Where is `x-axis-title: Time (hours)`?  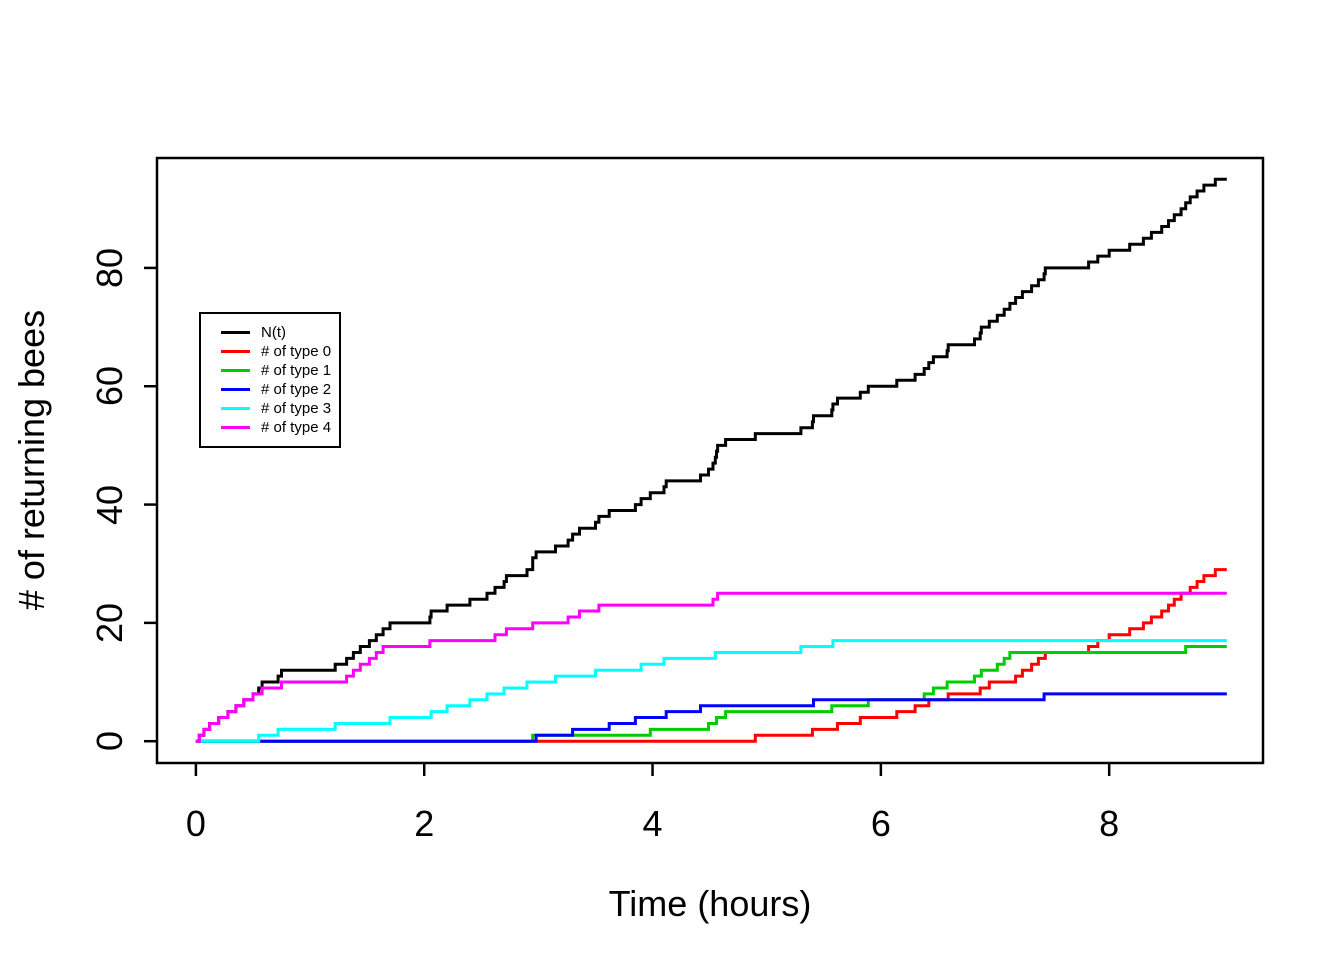
x-axis-title: Time (hours) is located at coordinates (710, 903).